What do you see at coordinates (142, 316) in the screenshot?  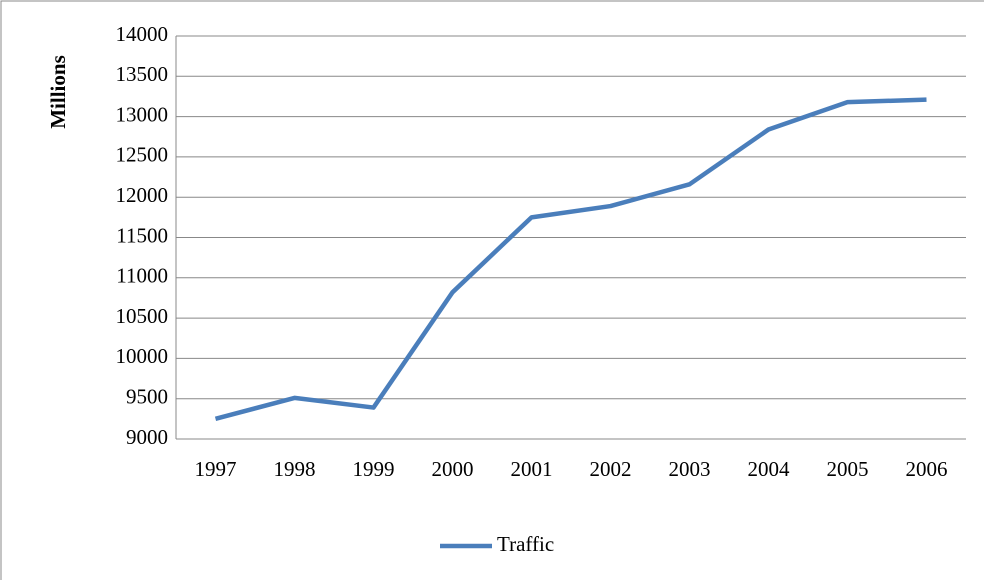 I see `y-tick-label: 10500` at bounding box center [142, 316].